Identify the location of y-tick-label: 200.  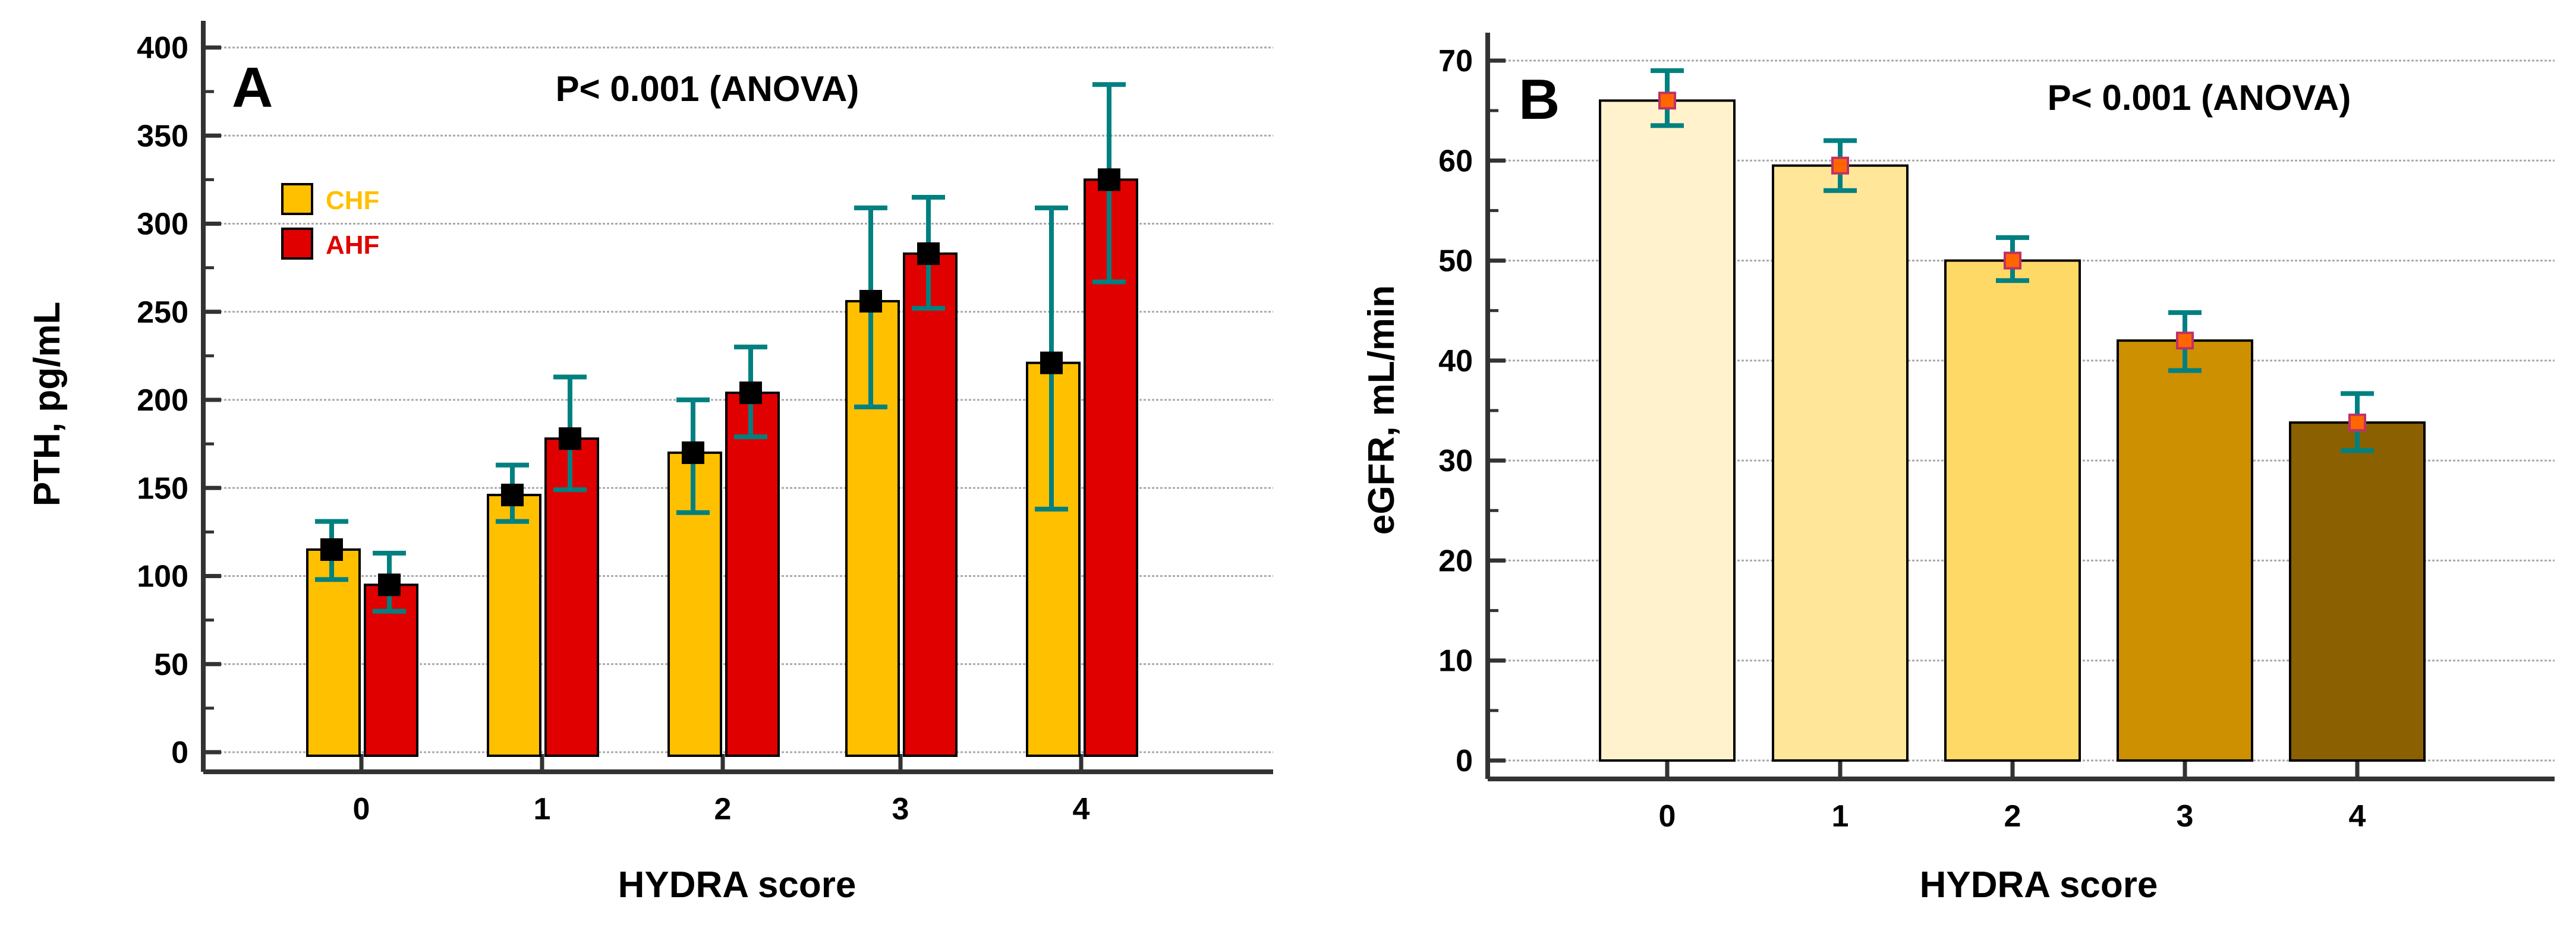
(162, 401).